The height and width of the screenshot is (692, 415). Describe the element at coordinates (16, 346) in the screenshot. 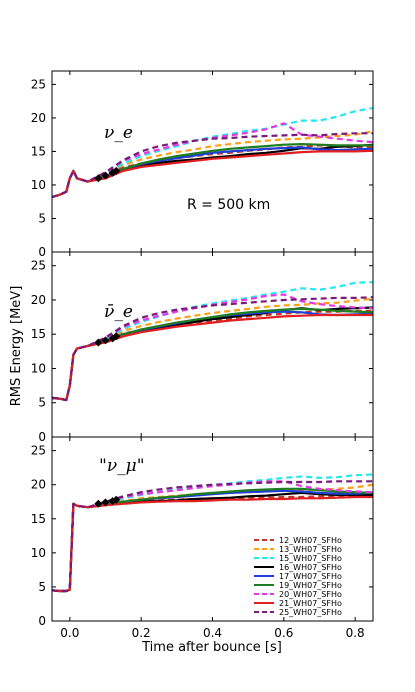

I see `y-axis-label: RMS Energy [MeV]` at that location.